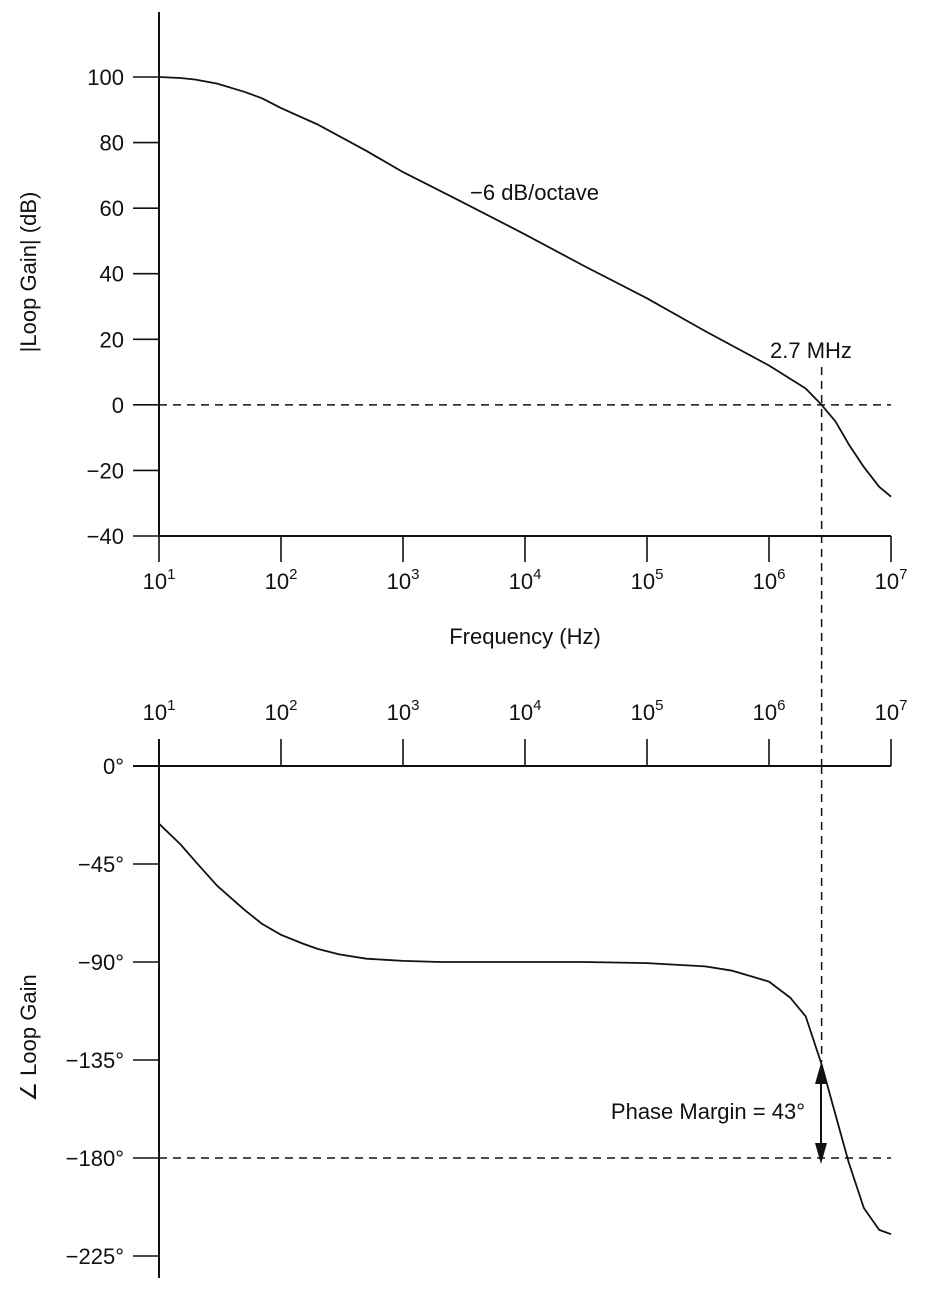  I want to click on phase-y-axis-title: ∠ Loop Gain, so click(28, 1037).